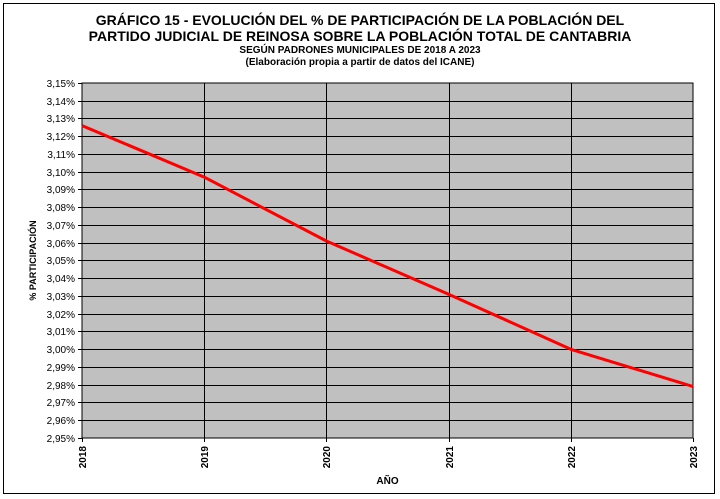 This screenshot has height=499, width=720. I want to click on y-tick-label: 3,05%, so click(61, 261).